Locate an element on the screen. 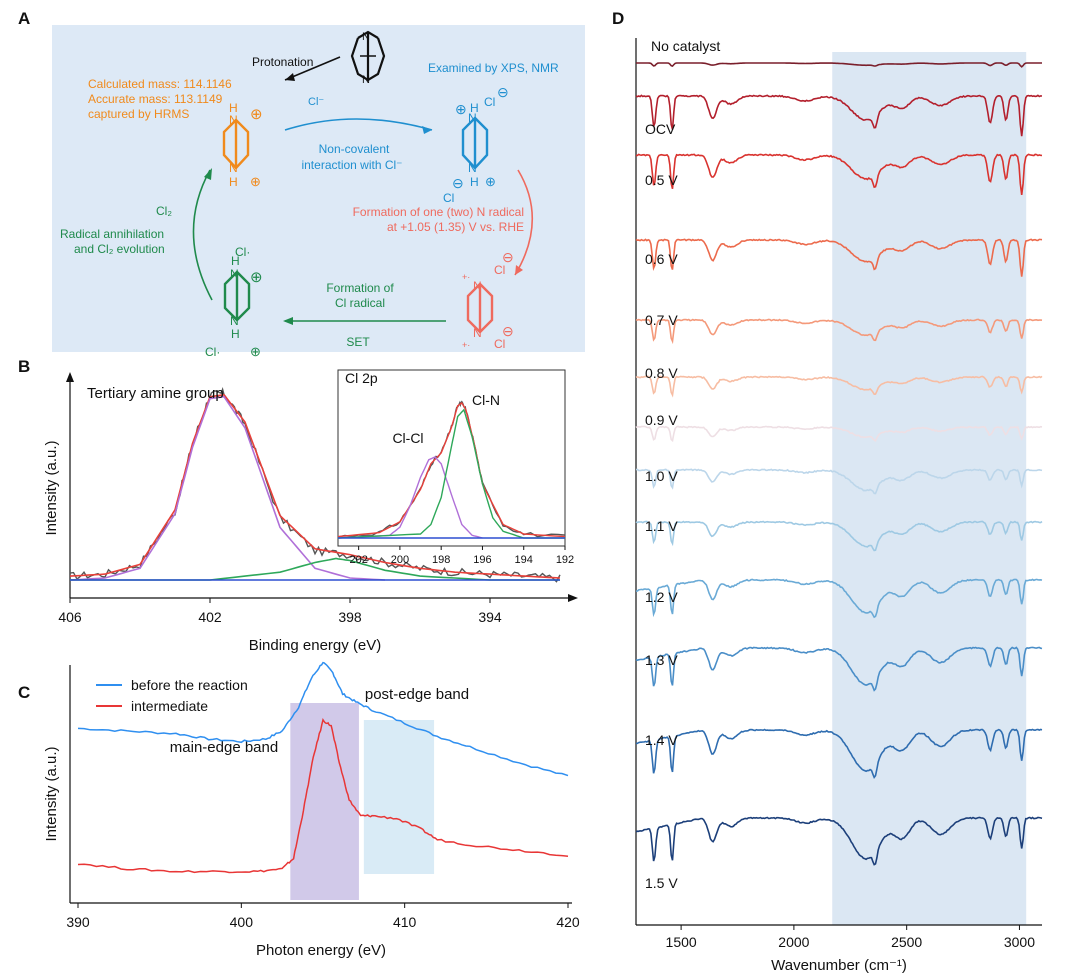 The height and width of the screenshot is (975, 1080). cl-radical-arrowhead is located at coordinates (288, 321).